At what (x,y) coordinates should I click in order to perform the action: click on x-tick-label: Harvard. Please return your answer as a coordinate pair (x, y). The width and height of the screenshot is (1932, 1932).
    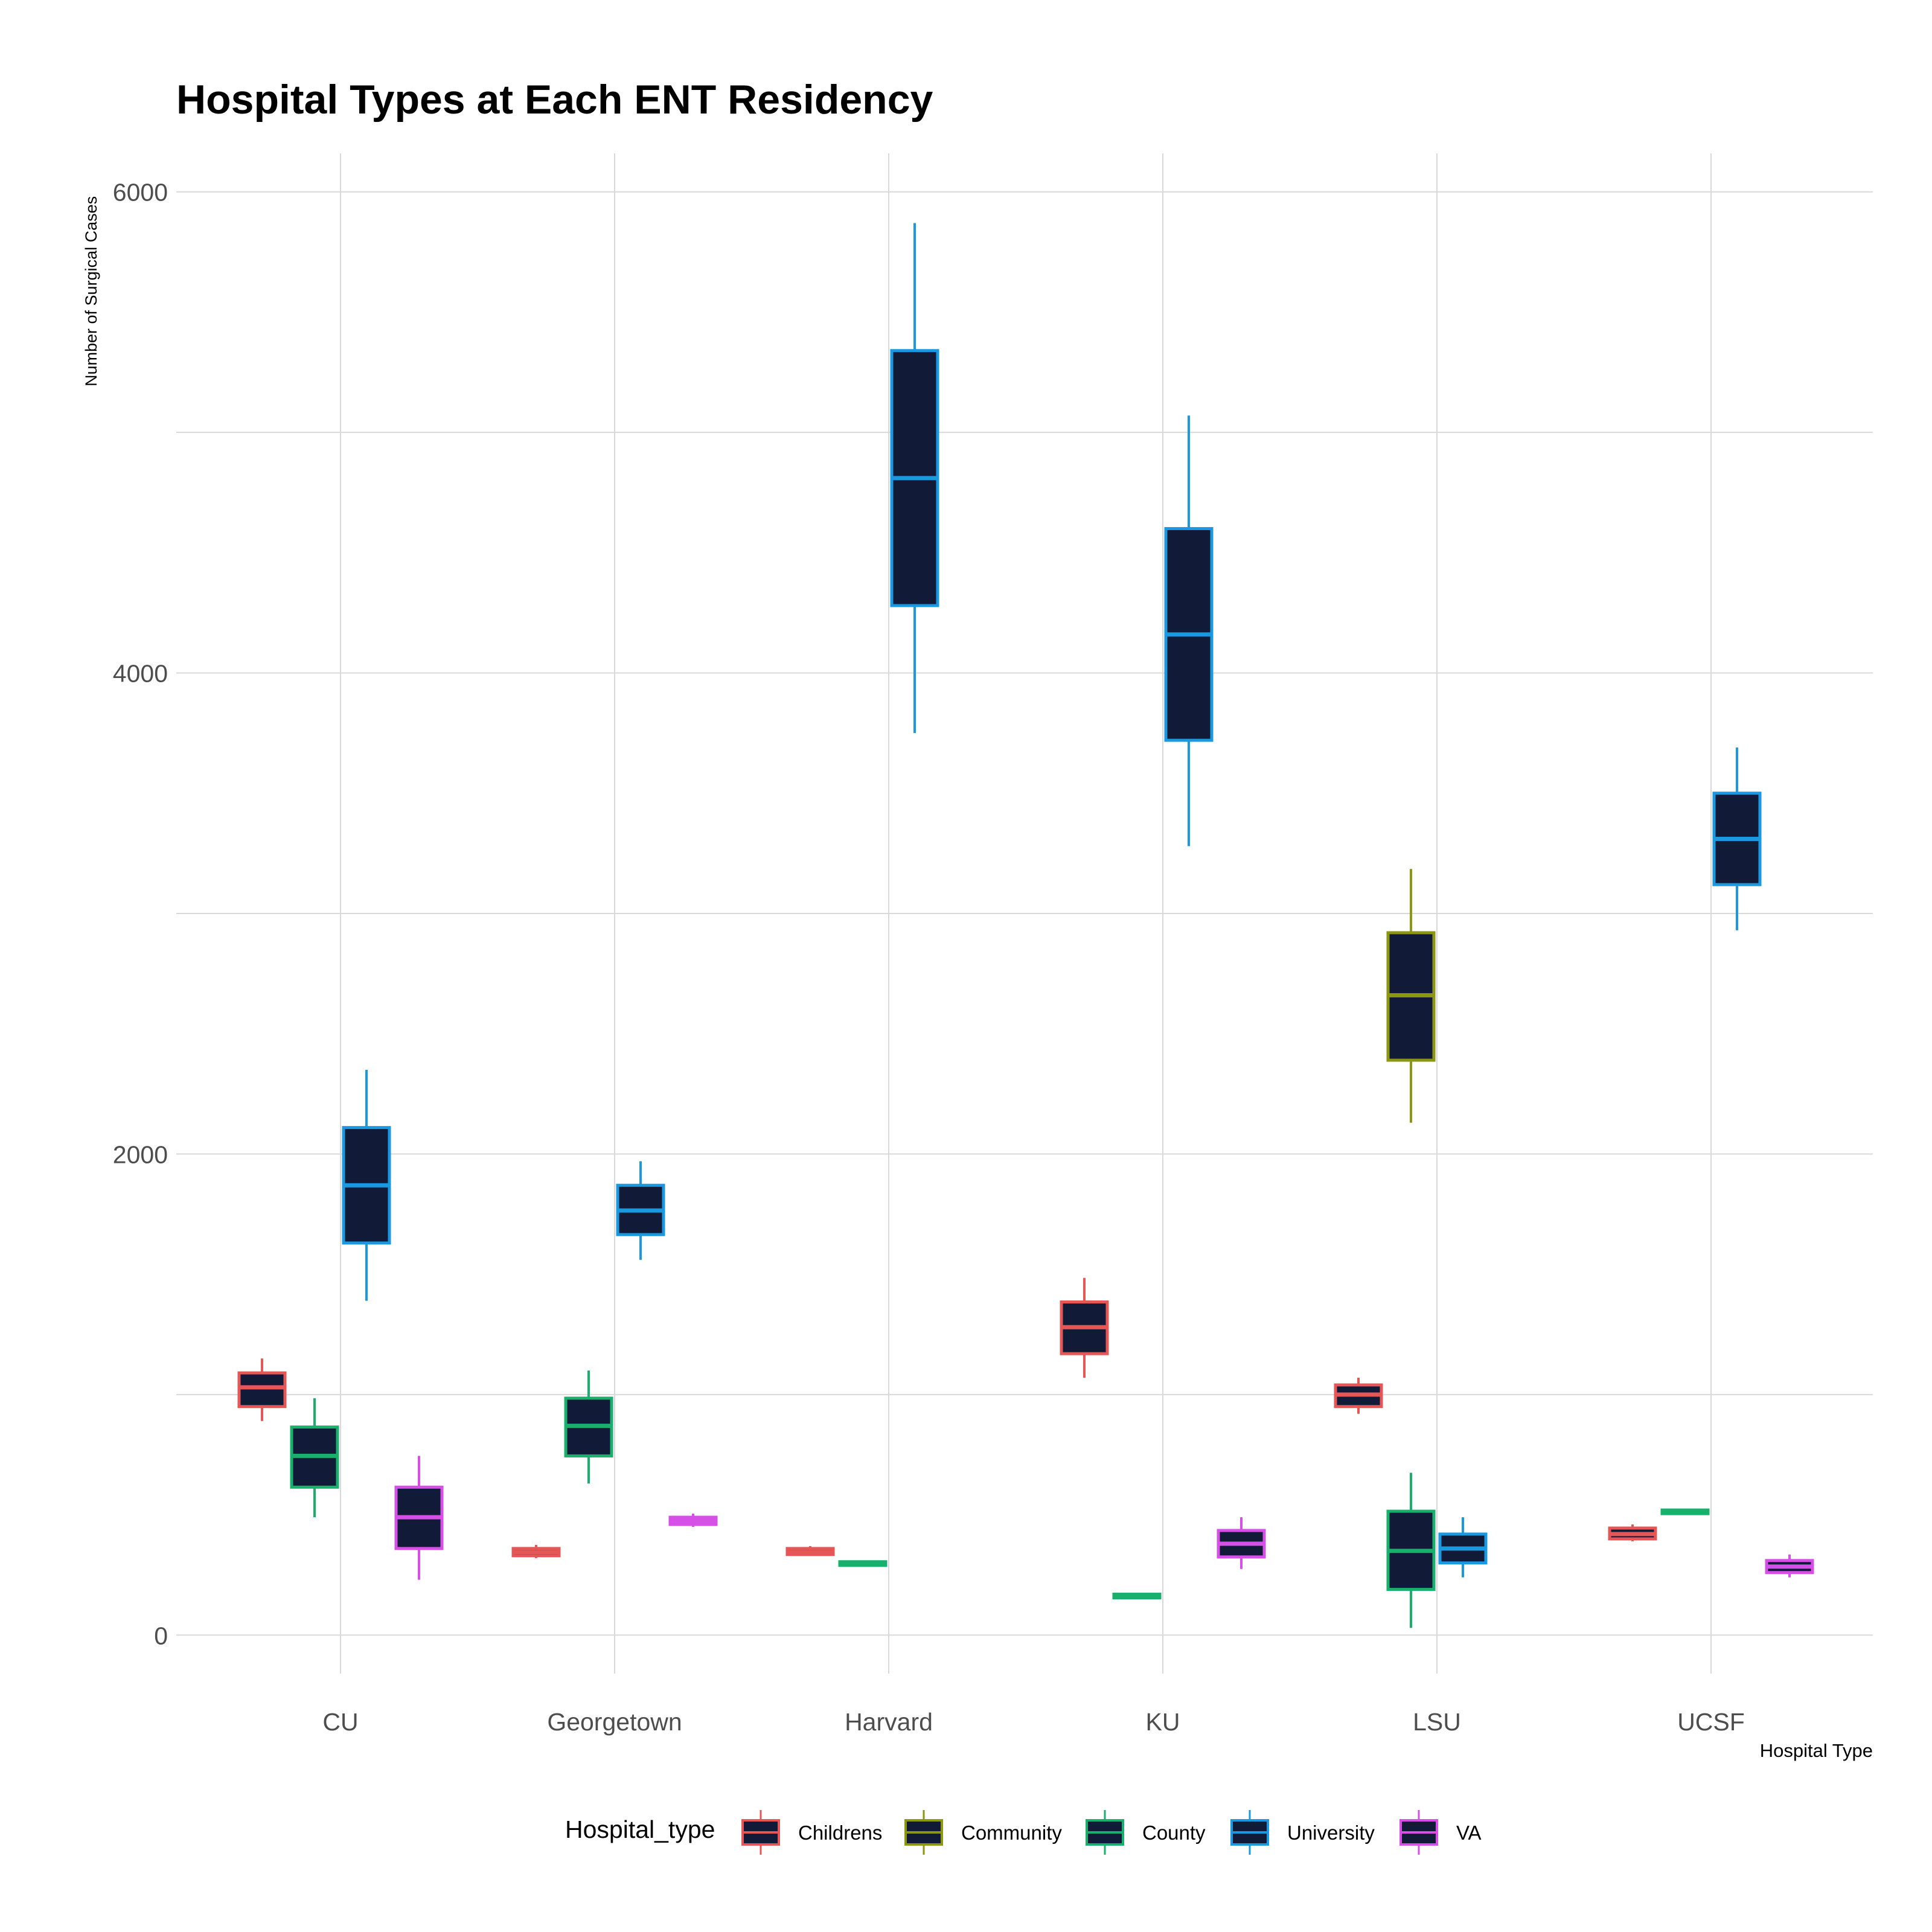
    Looking at the image, I should click on (889, 1722).